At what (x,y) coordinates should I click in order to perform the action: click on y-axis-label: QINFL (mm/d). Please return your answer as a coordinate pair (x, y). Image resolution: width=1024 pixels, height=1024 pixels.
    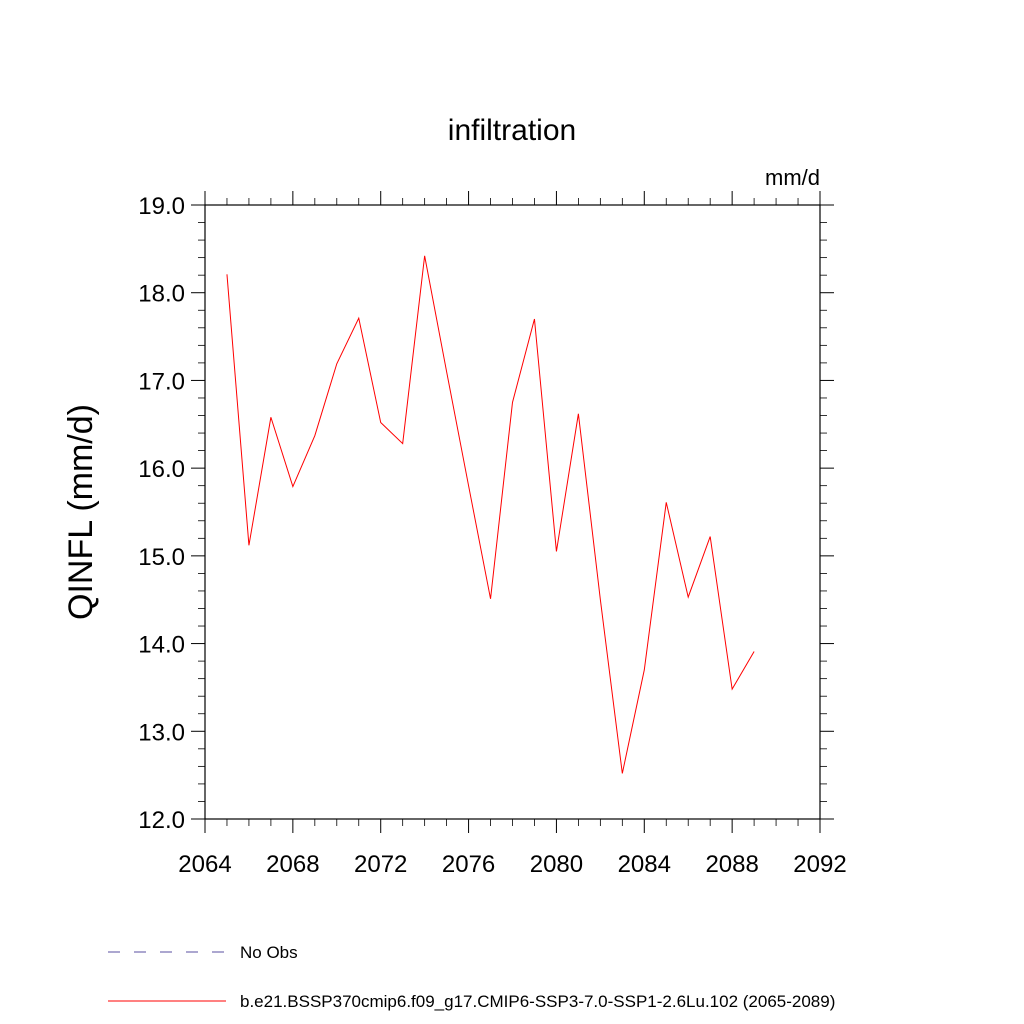
    Looking at the image, I should click on (81, 512).